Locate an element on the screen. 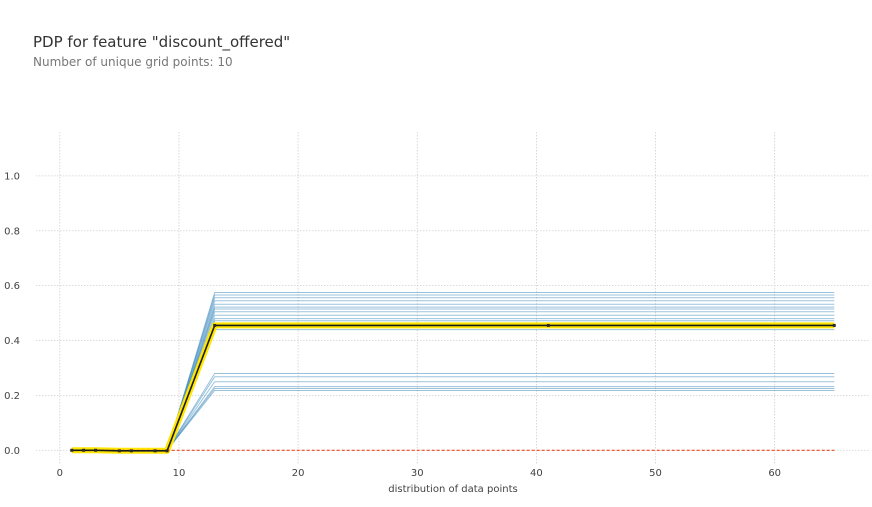  y-tick-label: 0.8 is located at coordinates (12, 231).